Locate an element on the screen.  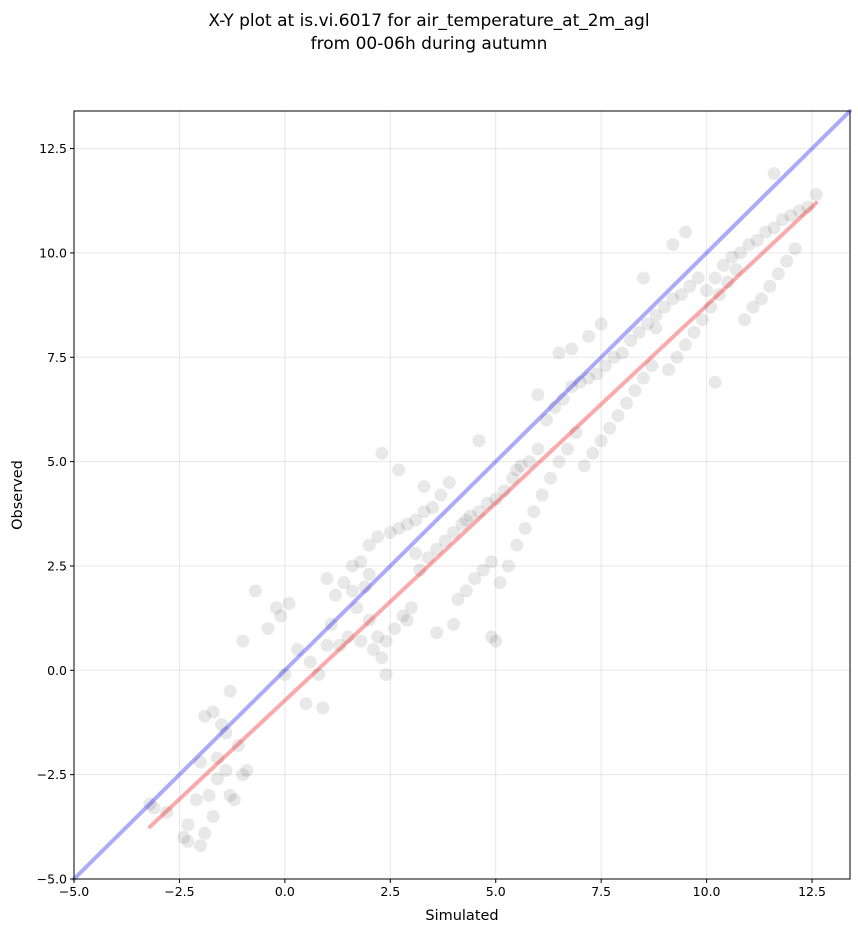
x-tick-label: −2.5 is located at coordinates (179, 891).